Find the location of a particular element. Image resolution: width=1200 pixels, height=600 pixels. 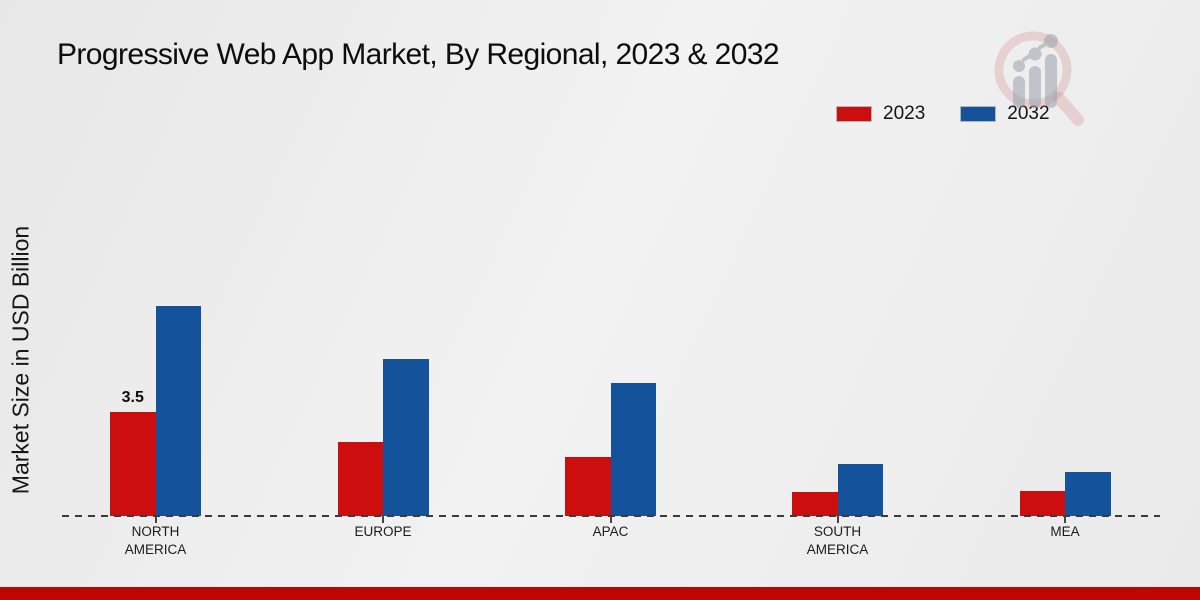

legend: 2023 2032 is located at coordinates (943, 114).